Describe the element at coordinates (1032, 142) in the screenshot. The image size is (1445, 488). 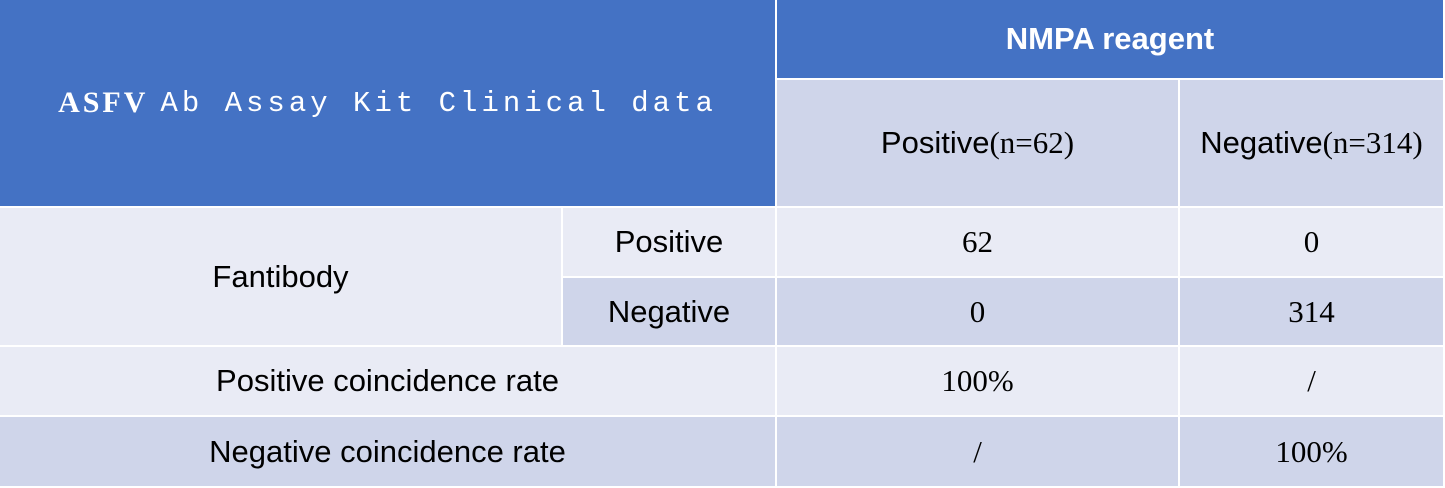
I see `column-header-count: (n=62)` at that location.